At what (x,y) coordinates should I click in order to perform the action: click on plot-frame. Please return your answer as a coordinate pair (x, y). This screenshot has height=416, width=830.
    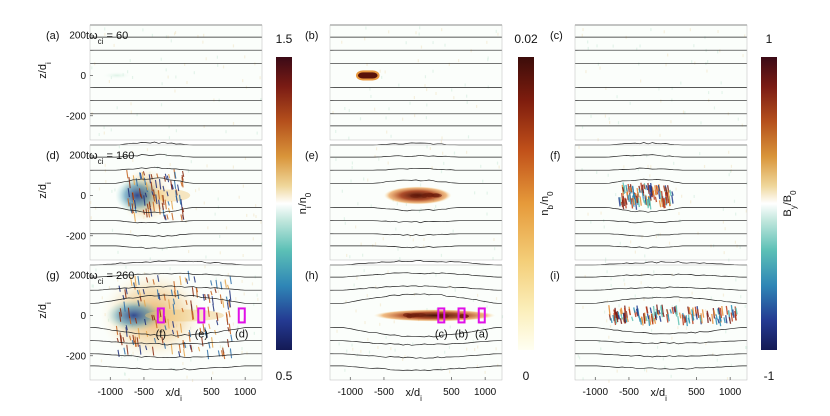
    Looking at the image, I should click on (416, 202).